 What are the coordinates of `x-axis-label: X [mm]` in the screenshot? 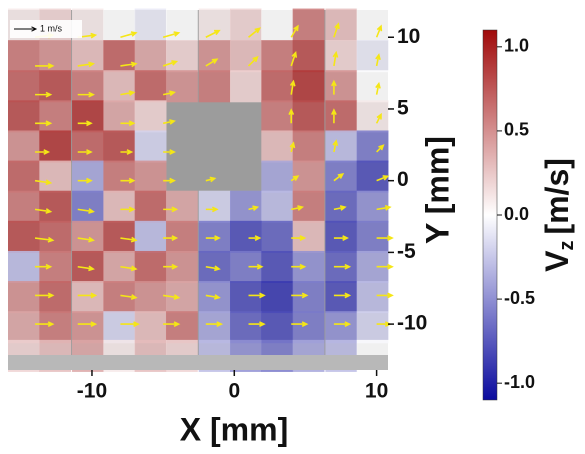 It's located at (234, 429).